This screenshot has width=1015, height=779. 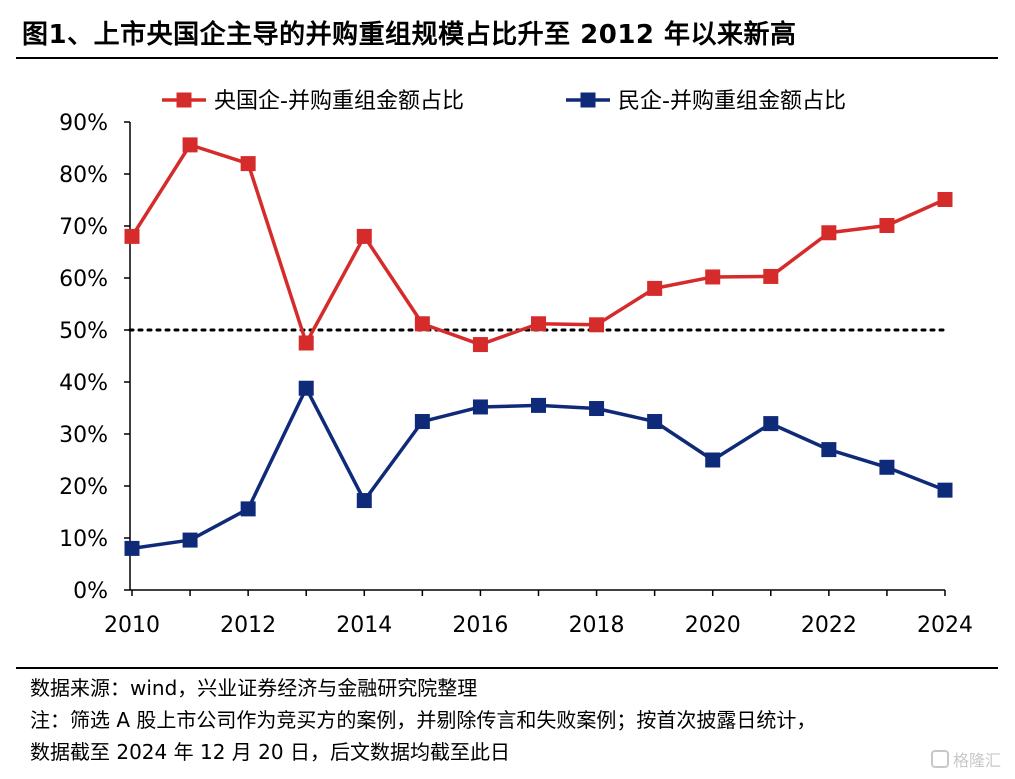 I want to click on y-tick-label: 20%, so click(x=83, y=487).